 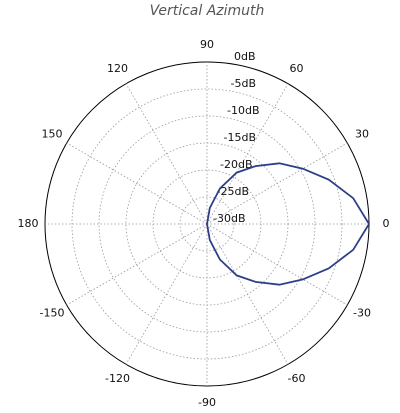 I want to click on r-tick-label: -25dB, so click(x=233, y=191).